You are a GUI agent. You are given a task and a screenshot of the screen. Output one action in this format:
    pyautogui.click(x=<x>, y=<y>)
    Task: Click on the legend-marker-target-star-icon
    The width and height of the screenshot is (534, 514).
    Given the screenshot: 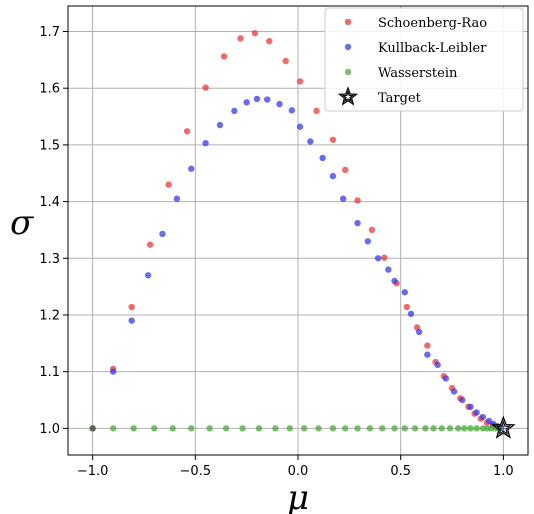 What is the action you would take?
    pyautogui.click(x=348, y=96)
    